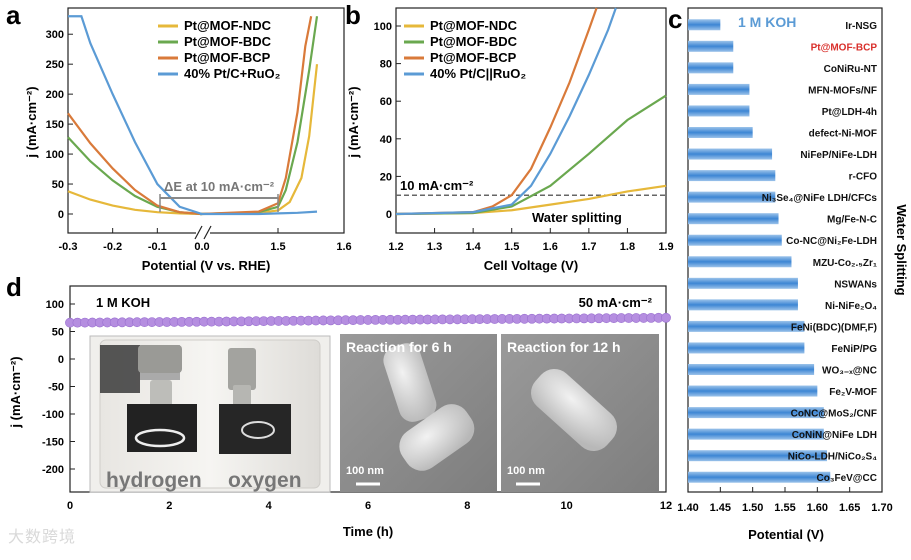  I want to click on hydrogen-label: hydrogen, so click(154, 480).